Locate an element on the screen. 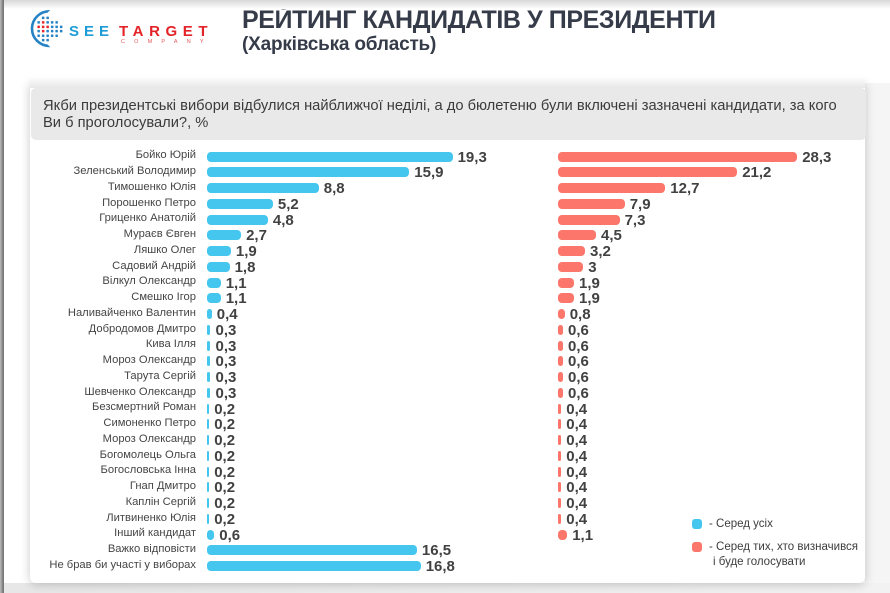 This screenshot has height=593, width=890. svg-text: COMPANY is located at coordinates (167, 42).